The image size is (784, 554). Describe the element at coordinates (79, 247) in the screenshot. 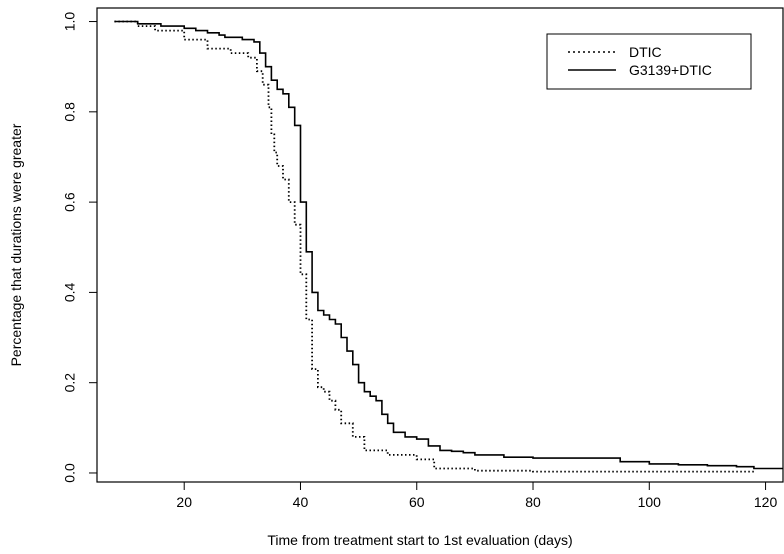

I see `y-axis: 0.0 0.2 0.4 0.6 0.8 1.0` at that location.